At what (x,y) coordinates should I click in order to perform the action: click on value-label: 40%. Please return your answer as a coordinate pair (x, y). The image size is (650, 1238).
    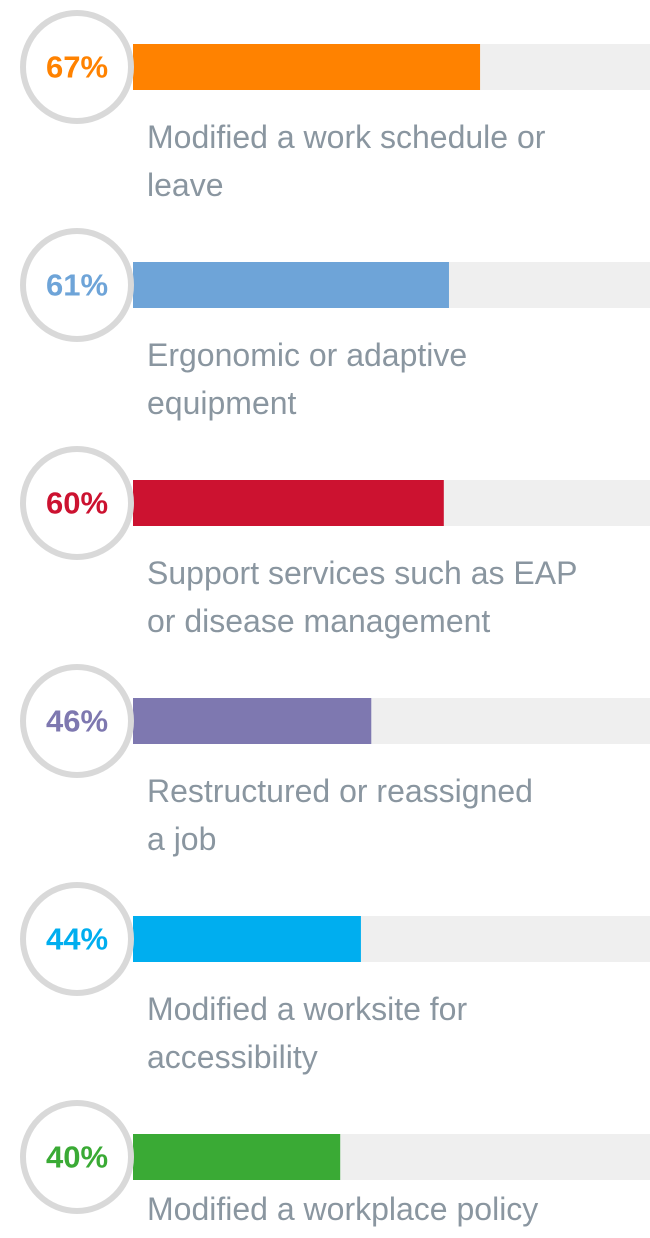
    Looking at the image, I should click on (77, 1157).